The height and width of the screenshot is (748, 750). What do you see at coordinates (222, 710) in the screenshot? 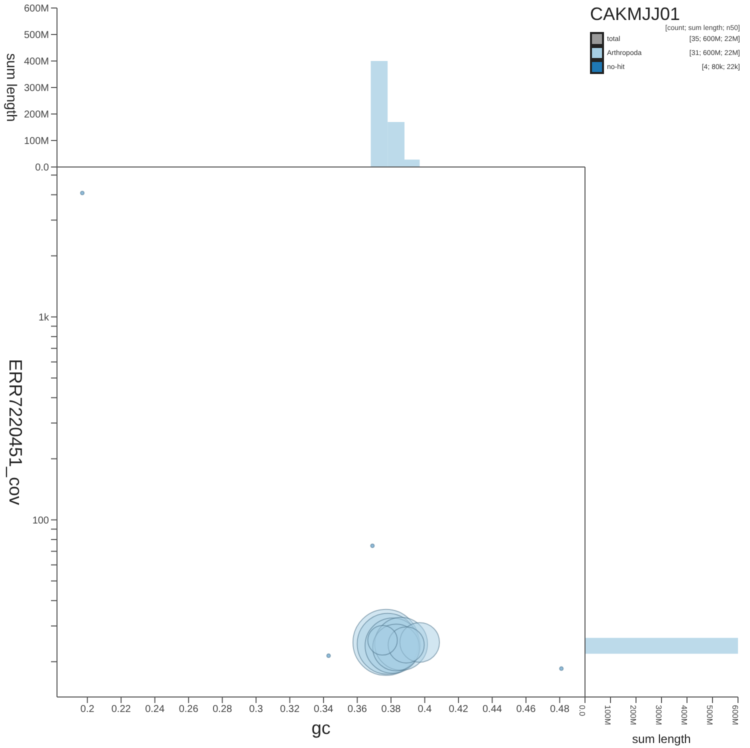
I see `x-tick-label: 0.28` at bounding box center [222, 710].